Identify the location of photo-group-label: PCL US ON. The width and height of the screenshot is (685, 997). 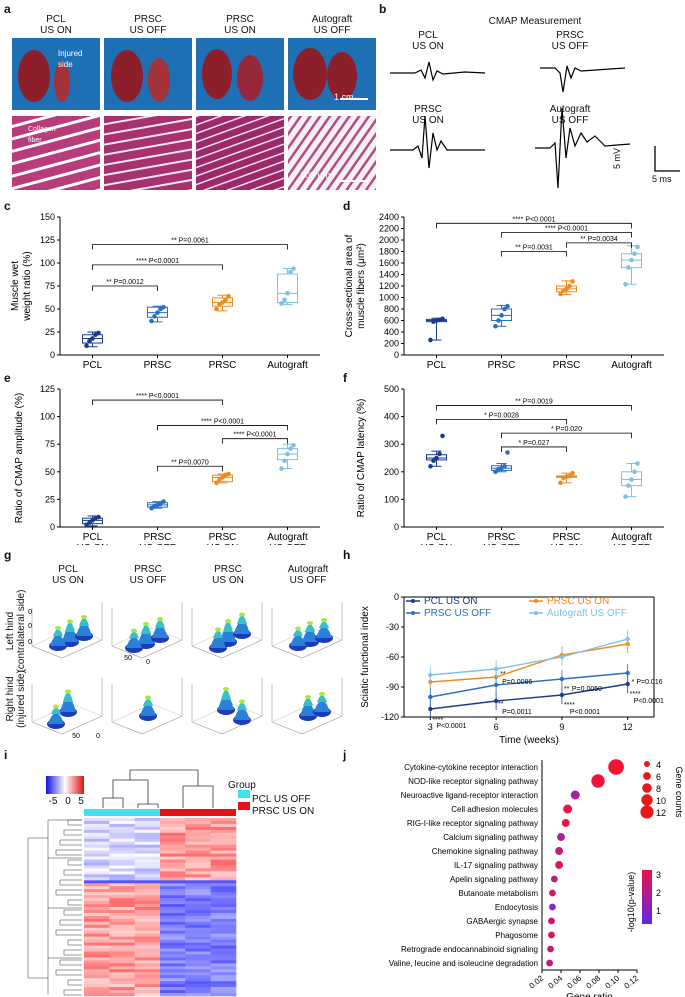
(56, 25).